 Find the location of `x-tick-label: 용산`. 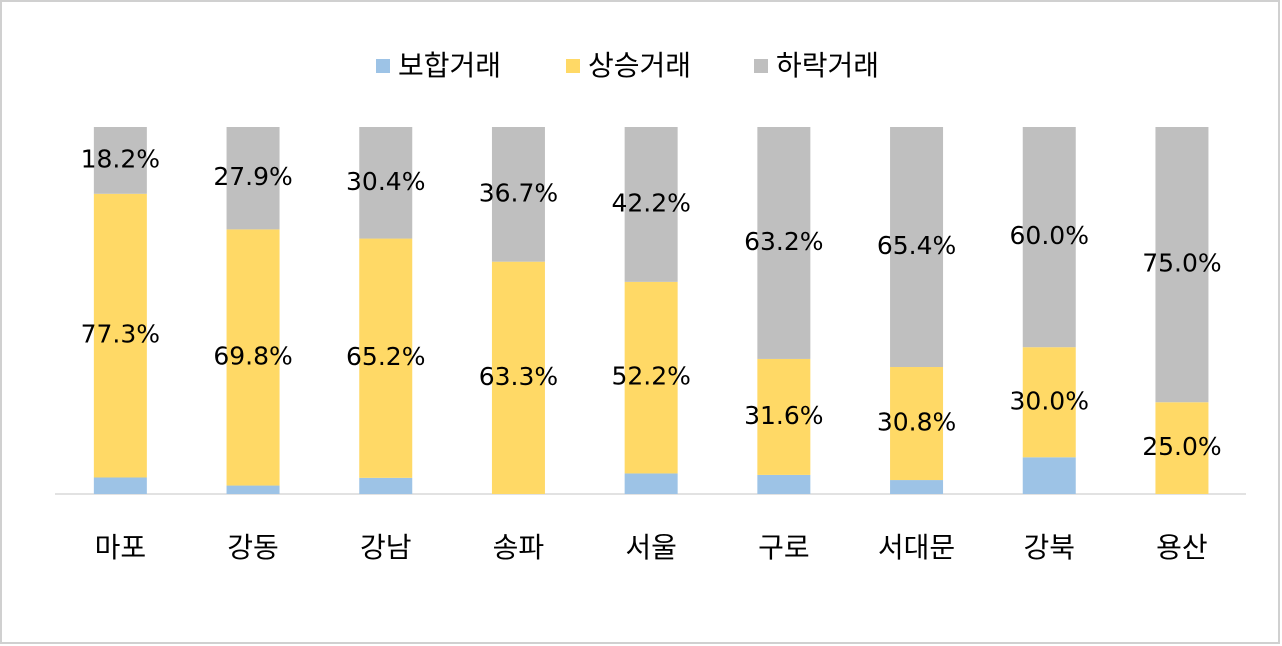

x-tick-label: 용산 is located at coordinates (1182, 547).